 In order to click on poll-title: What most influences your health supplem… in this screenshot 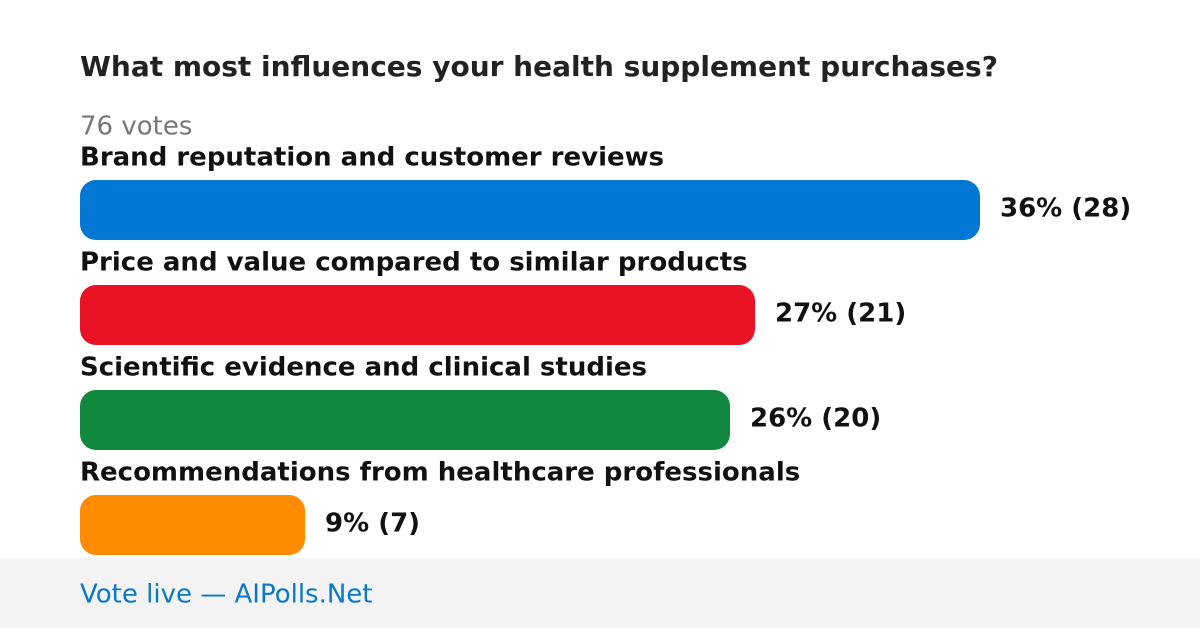, I will do `click(539, 66)`.